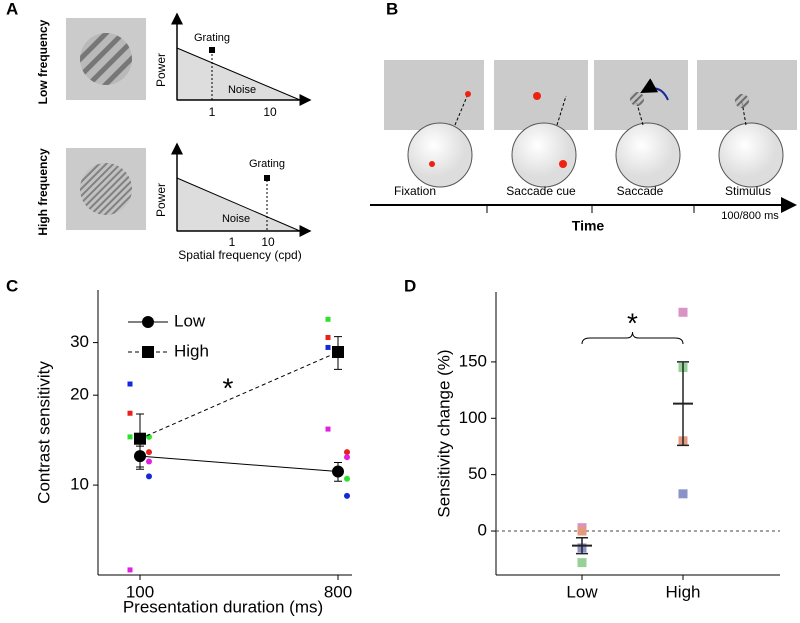  I want to click on saccade-arrow, so click(654, 89).